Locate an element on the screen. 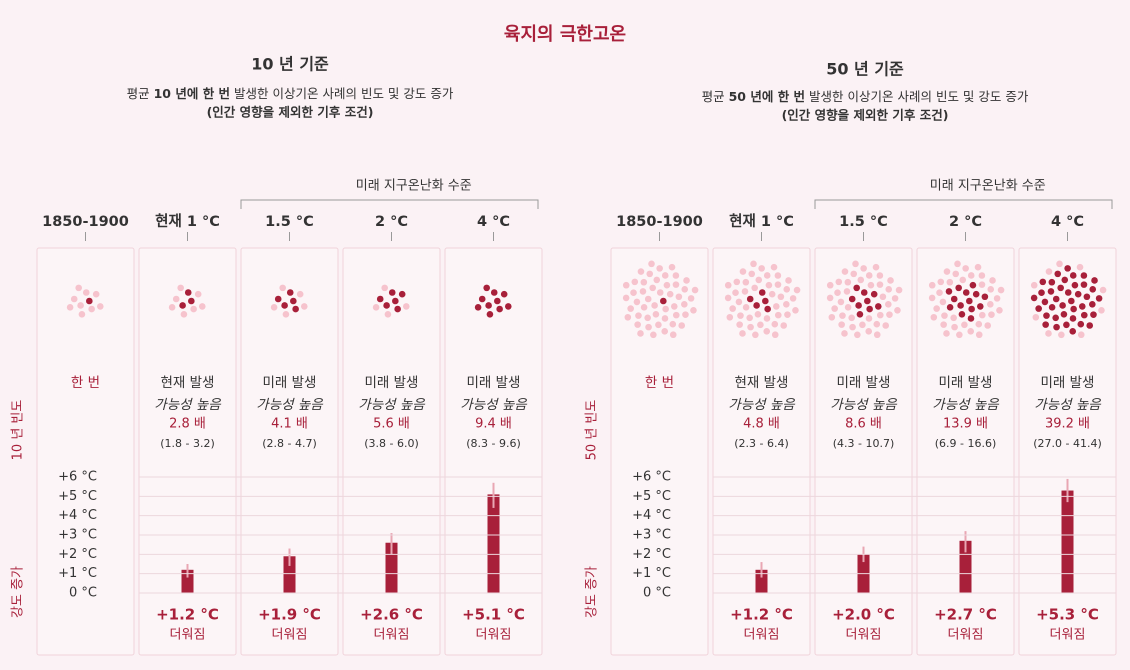 The height and width of the screenshot is (670, 1130). frequency-value: 9.4 배 is located at coordinates (493, 424).